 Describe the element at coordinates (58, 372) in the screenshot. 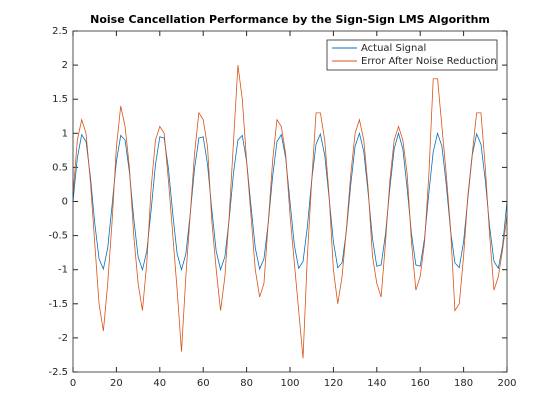

I see `y-tick-label: -2.5` at that location.